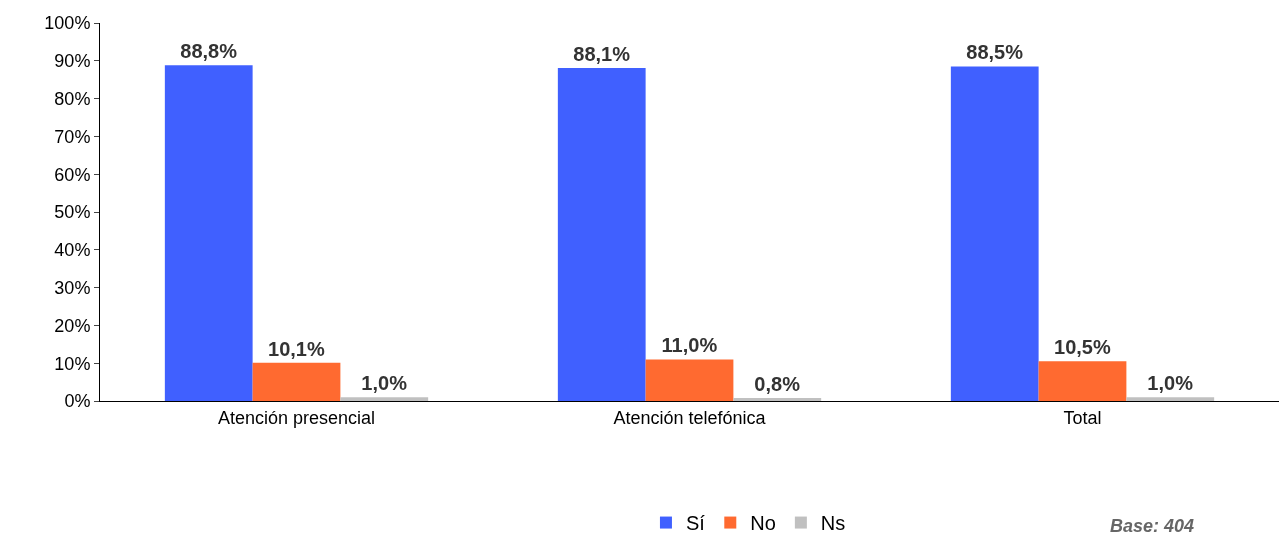  I want to click on y-tick-label: 90%, so click(72, 61).